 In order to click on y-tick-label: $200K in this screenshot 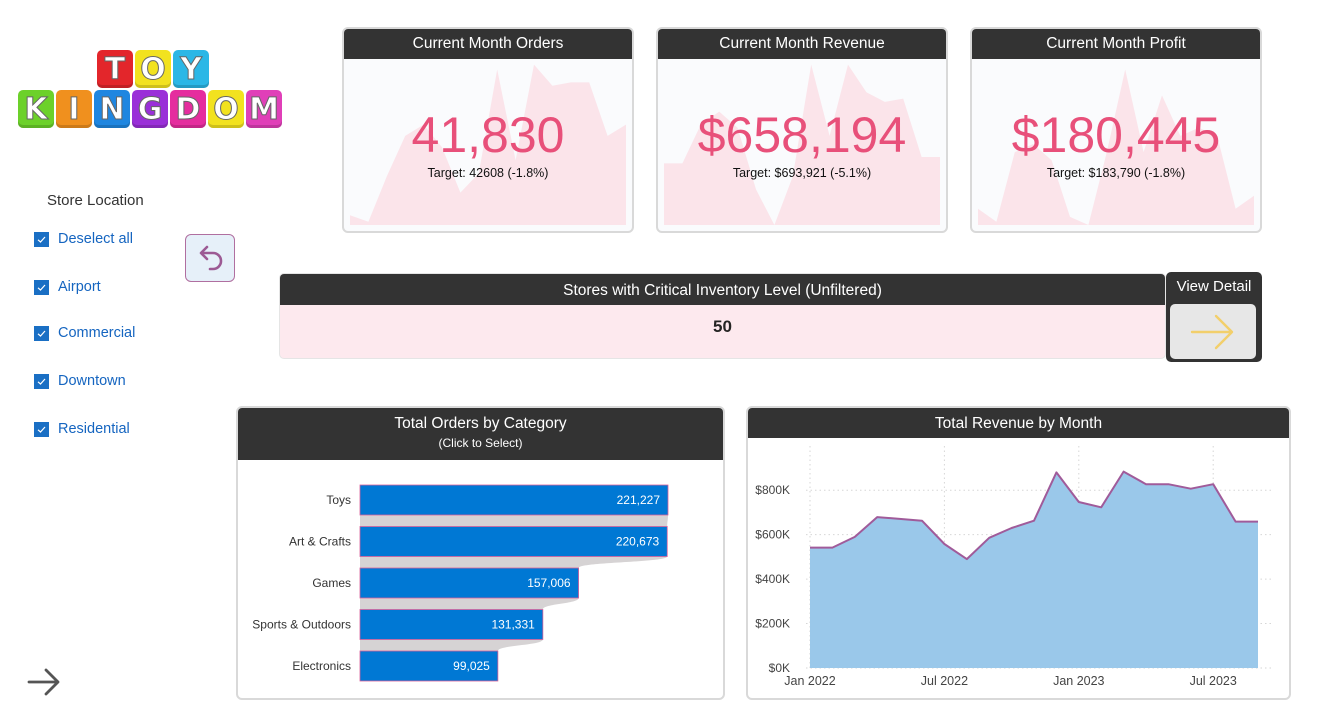, I will do `click(772, 624)`.